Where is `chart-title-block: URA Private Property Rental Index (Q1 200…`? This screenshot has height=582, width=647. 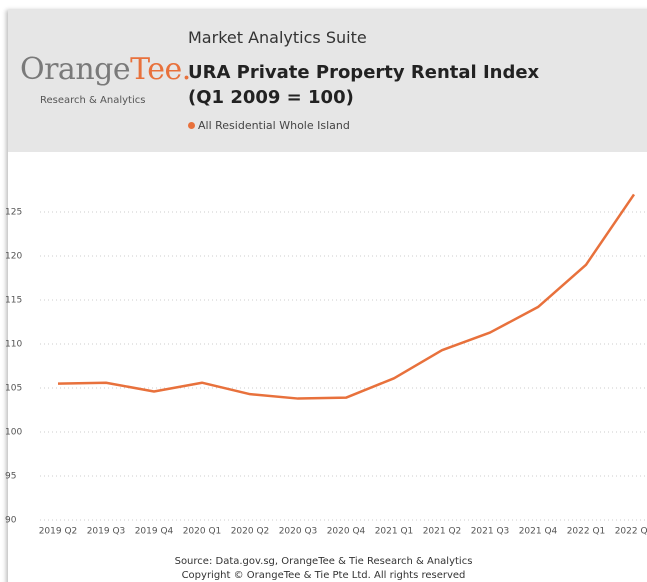
chart-title-block: URA Private Property Rental Index (Q1 200… is located at coordinates (378, 85).